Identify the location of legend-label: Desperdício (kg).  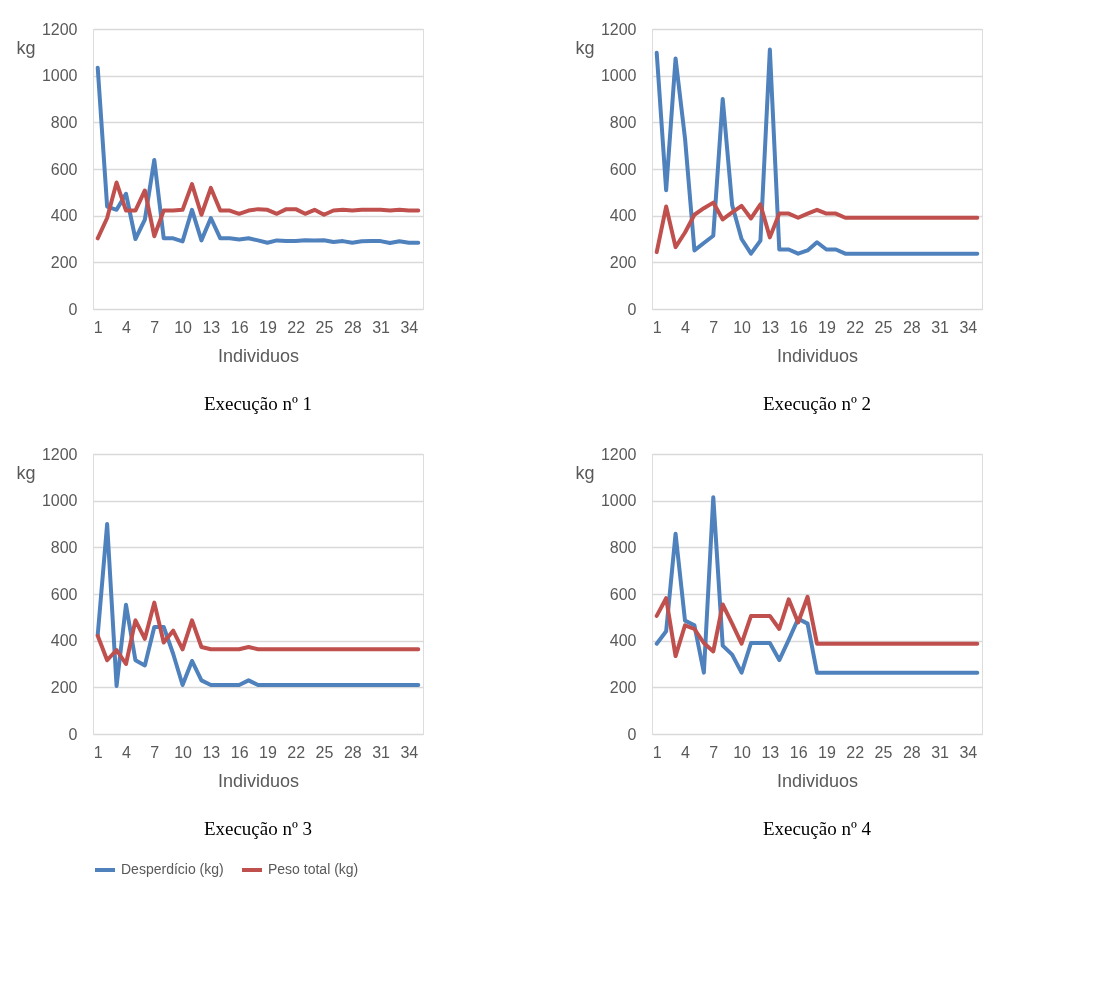
(172, 869).